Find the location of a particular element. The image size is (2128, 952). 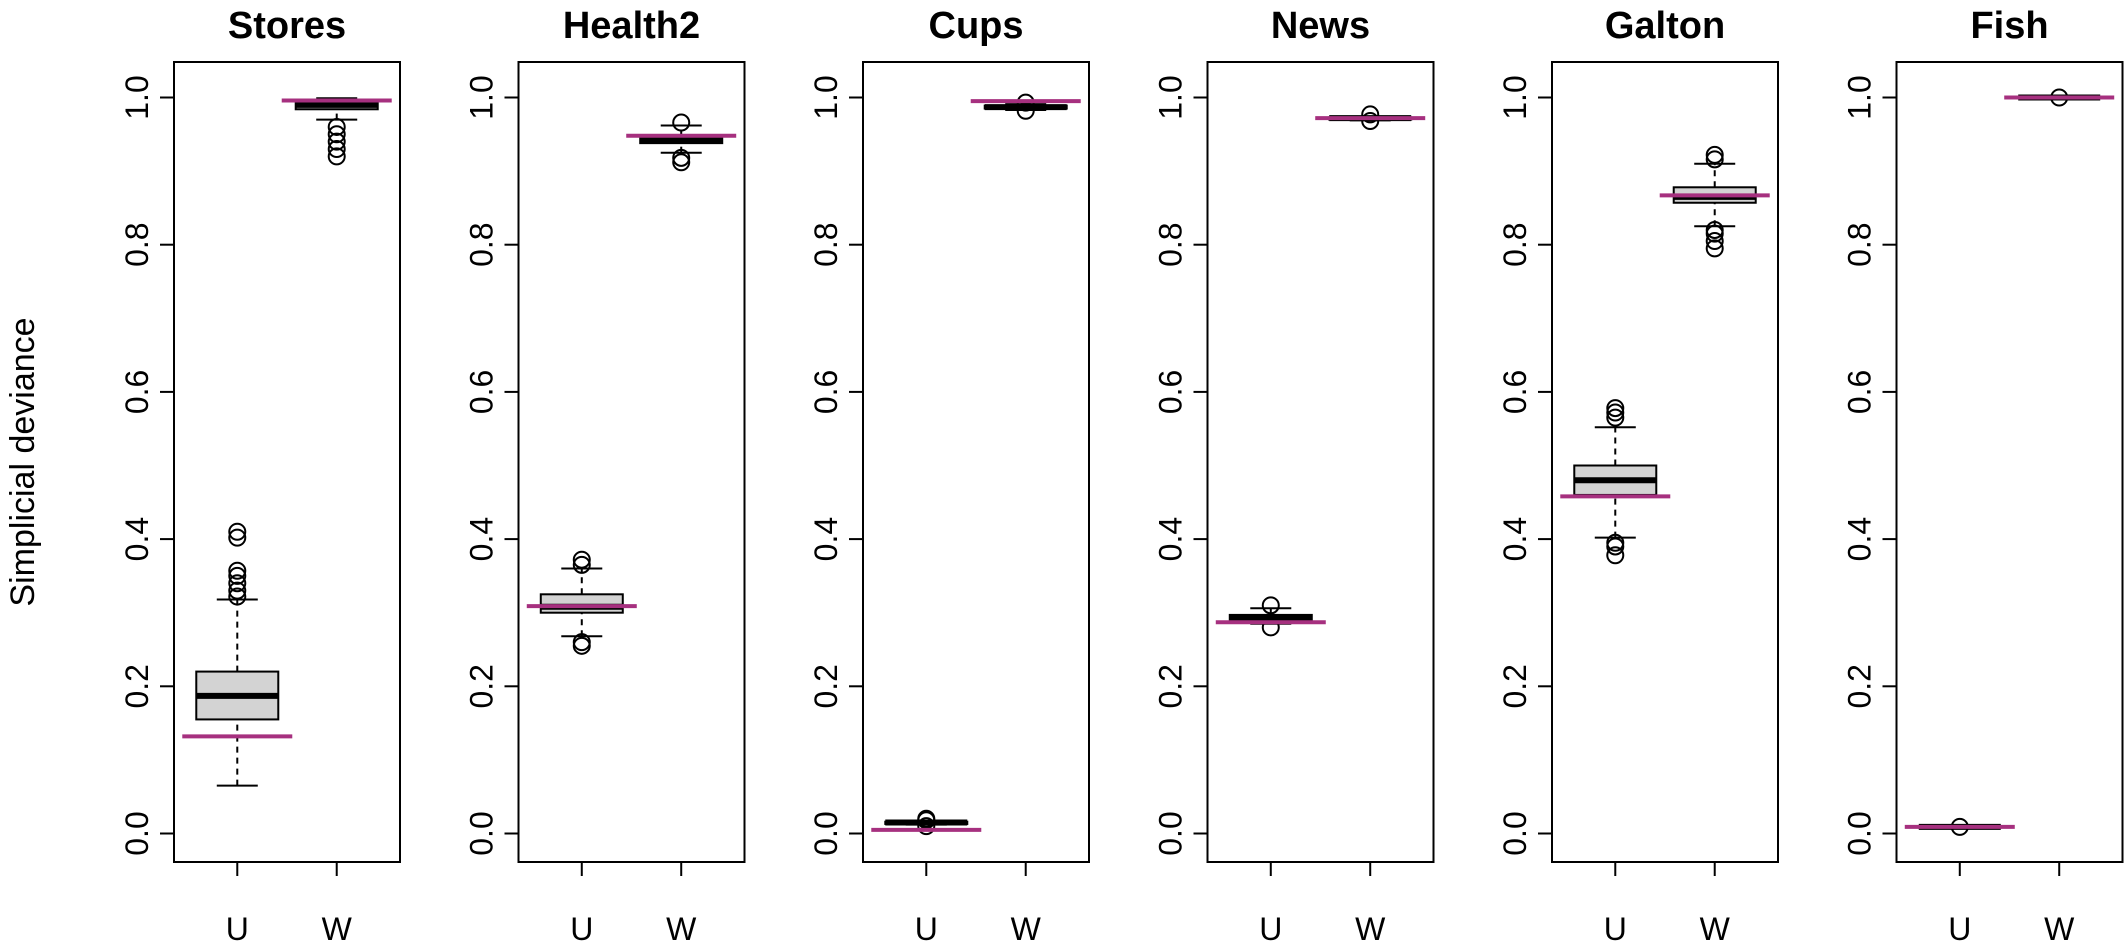

panel-fish: Fish 0.0 0.2 0.4 0.6 0.8 1.0 U W is located at coordinates (1983, 476).